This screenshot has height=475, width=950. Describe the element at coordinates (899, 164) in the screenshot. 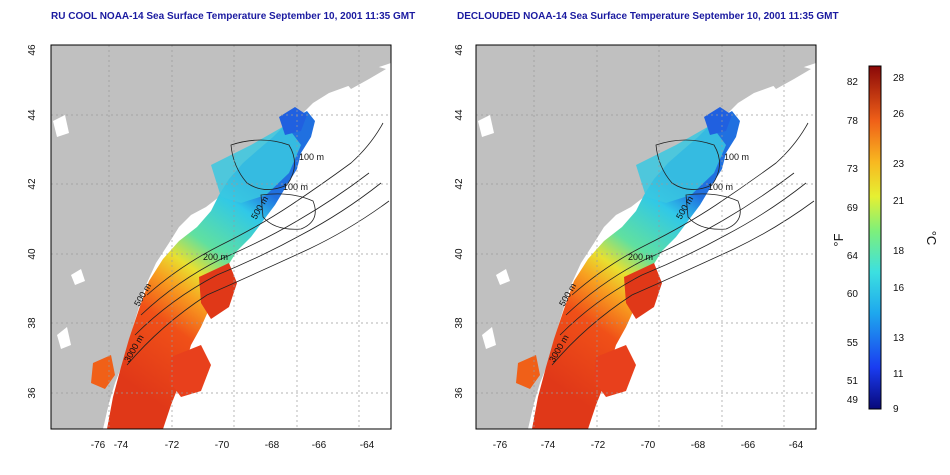

I see `c-tick-label: 23` at that location.